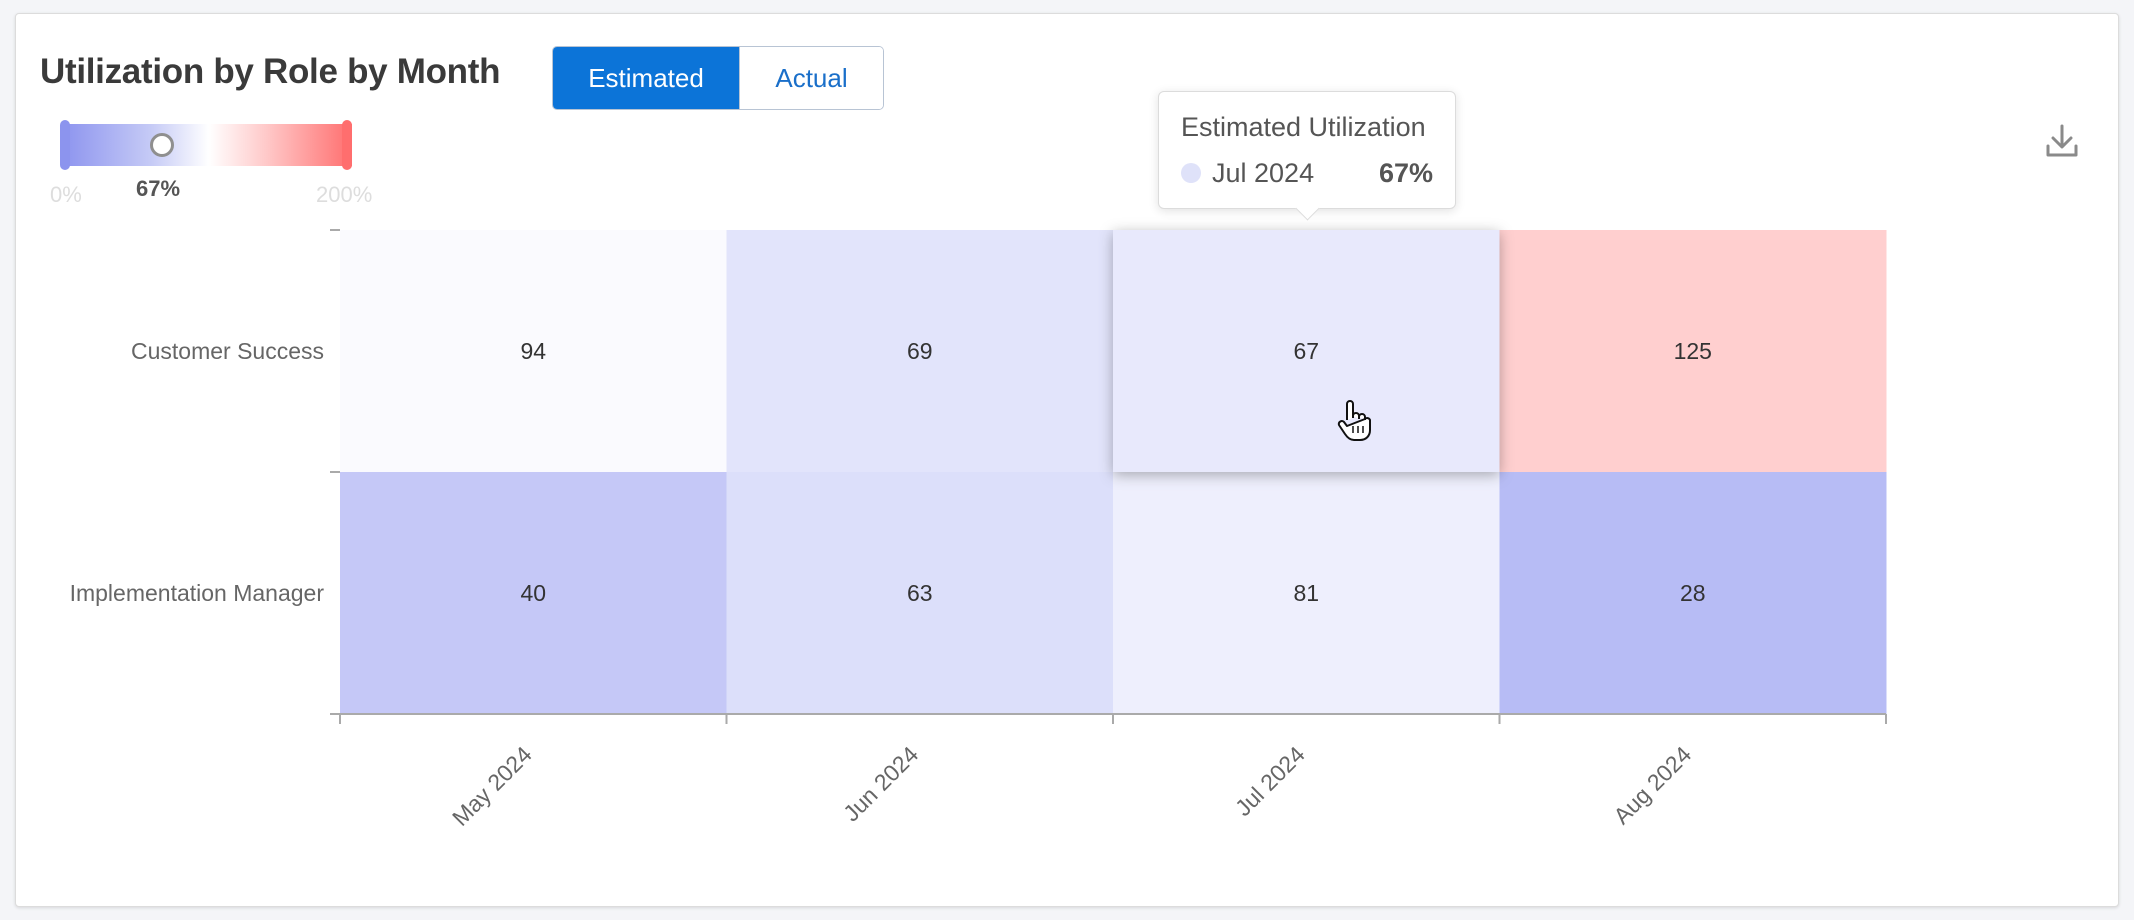  I want to click on cell-value-label: 28, so click(1693, 593).